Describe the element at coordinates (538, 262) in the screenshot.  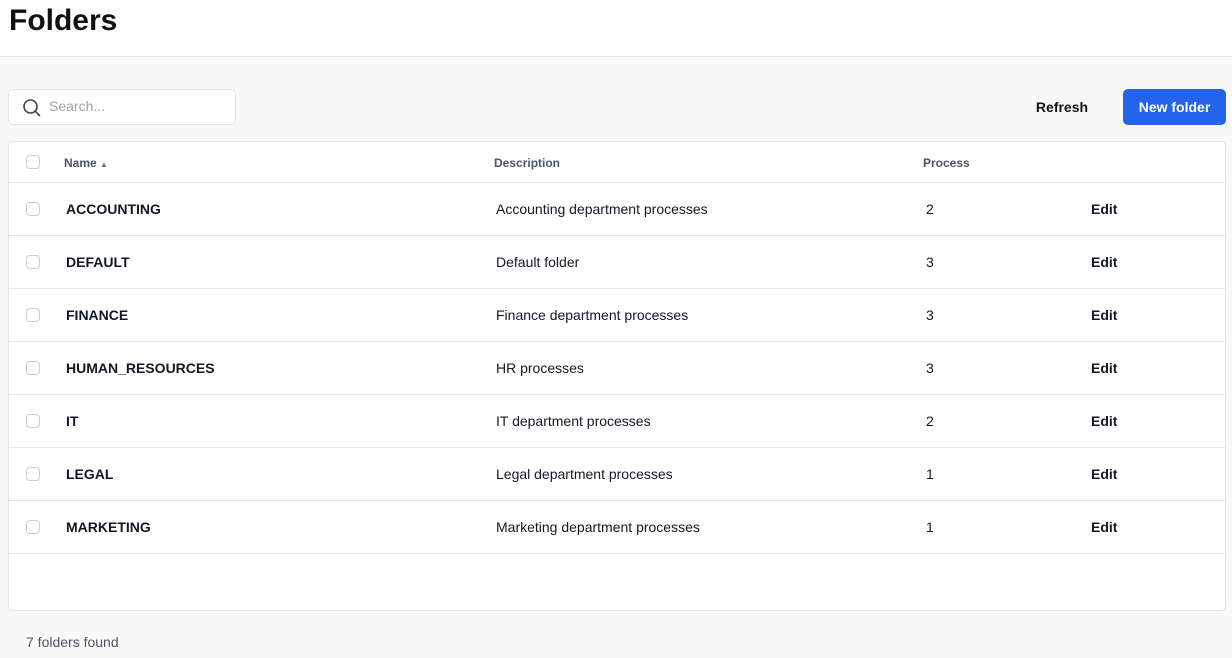
I see `folder-description: Default folder` at that location.